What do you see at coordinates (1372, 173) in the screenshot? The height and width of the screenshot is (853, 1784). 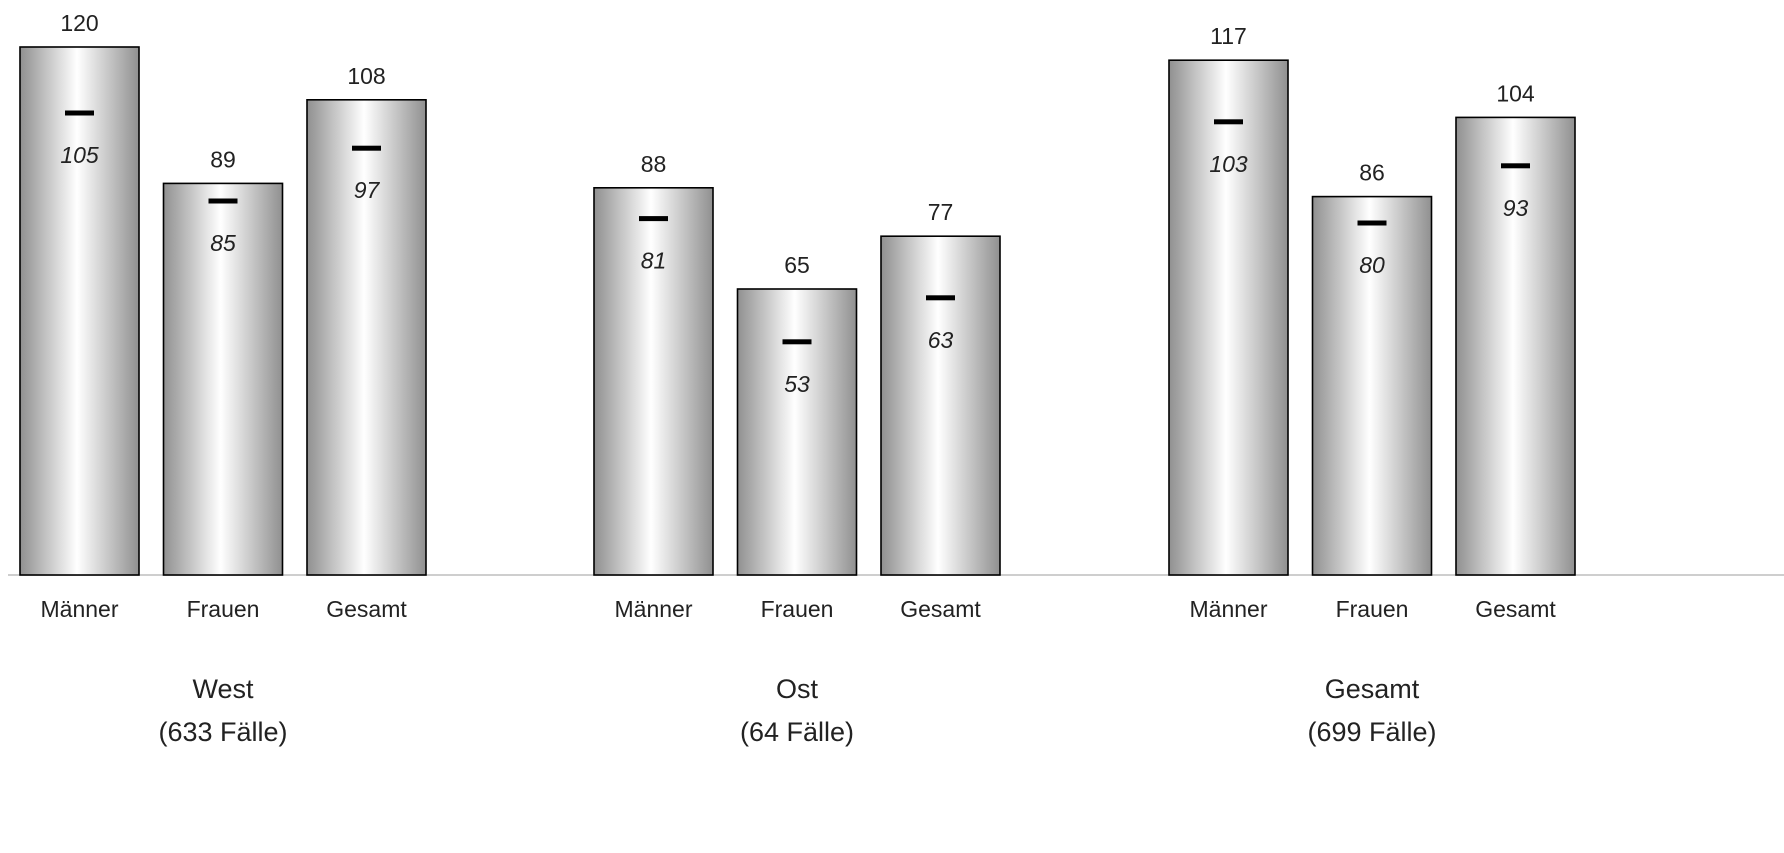 I see `bar-value-label: 86` at bounding box center [1372, 173].